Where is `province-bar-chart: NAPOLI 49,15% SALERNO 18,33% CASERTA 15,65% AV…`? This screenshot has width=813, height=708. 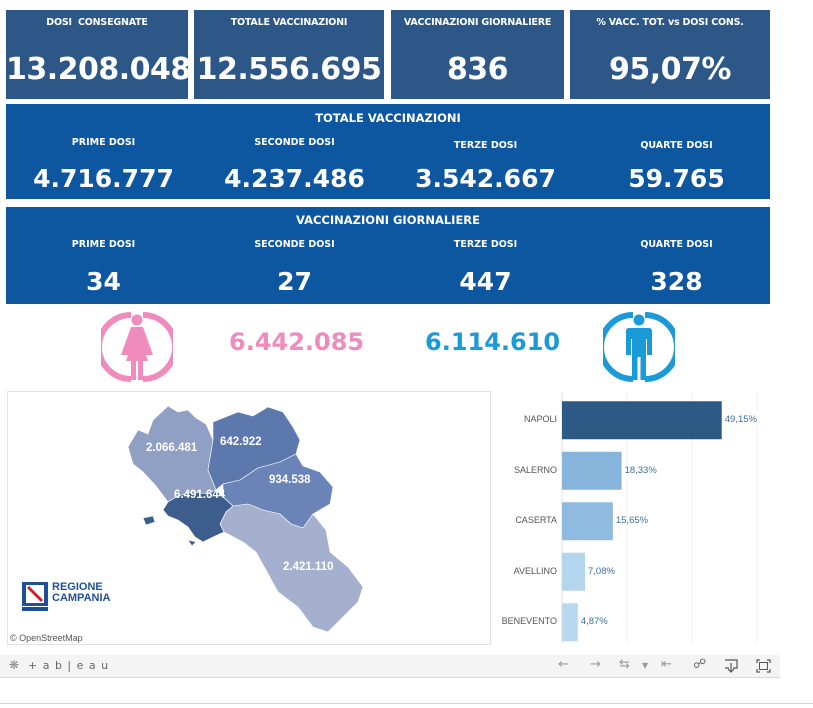 province-bar-chart: NAPOLI 49,15% SALERNO 18,33% CASERTA 15,65% AV… is located at coordinates (637, 518).